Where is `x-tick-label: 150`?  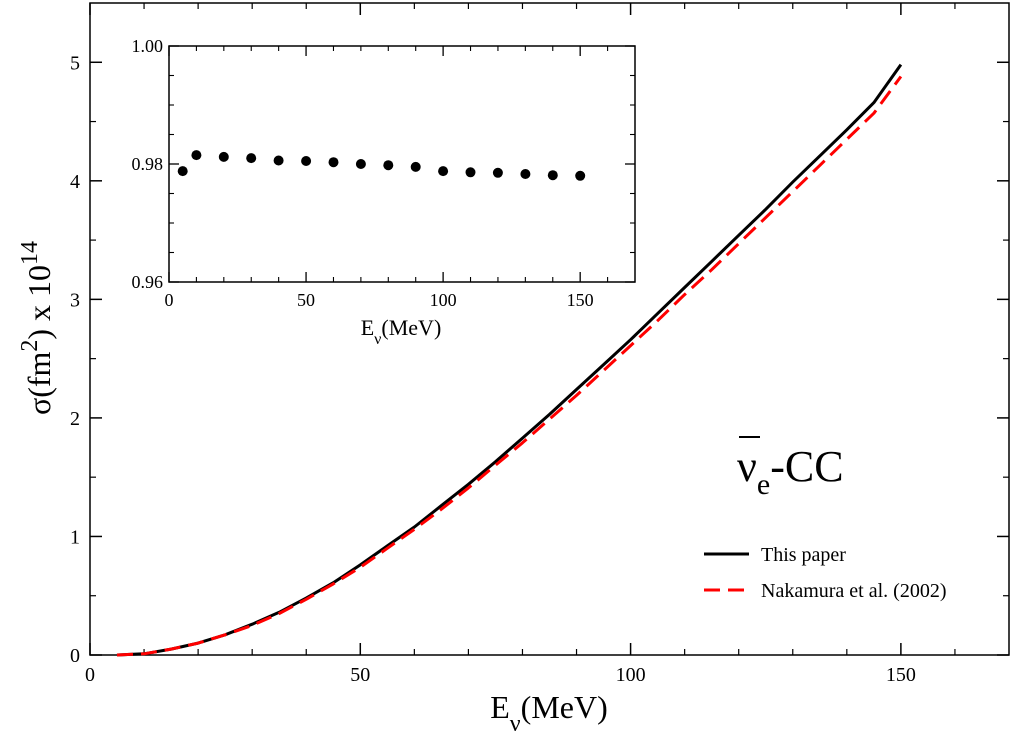 x-tick-label: 150 is located at coordinates (901, 675).